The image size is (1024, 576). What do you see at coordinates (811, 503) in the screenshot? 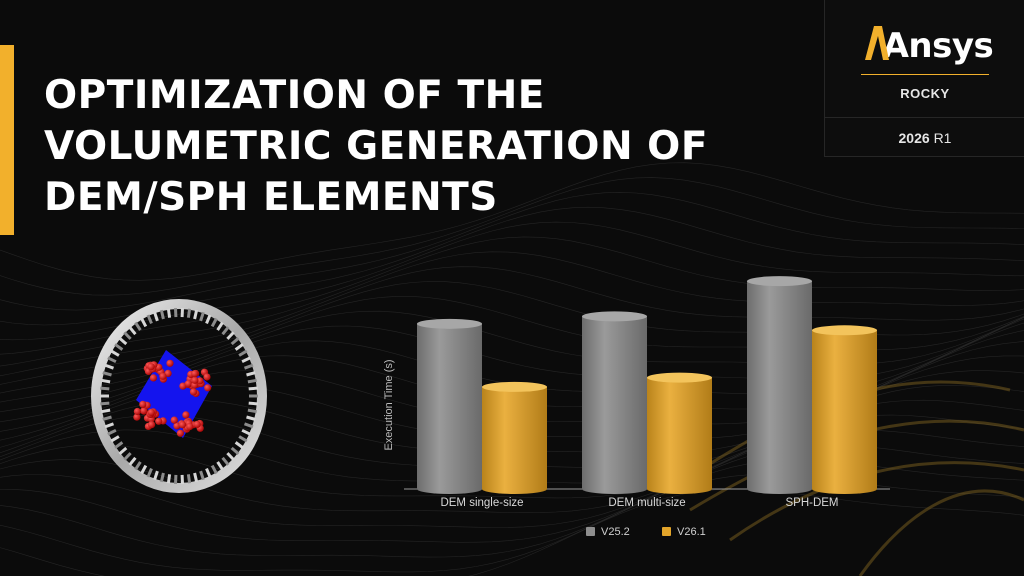
I see `x-tick-label: SPH-DEM` at bounding box center [811, 503].